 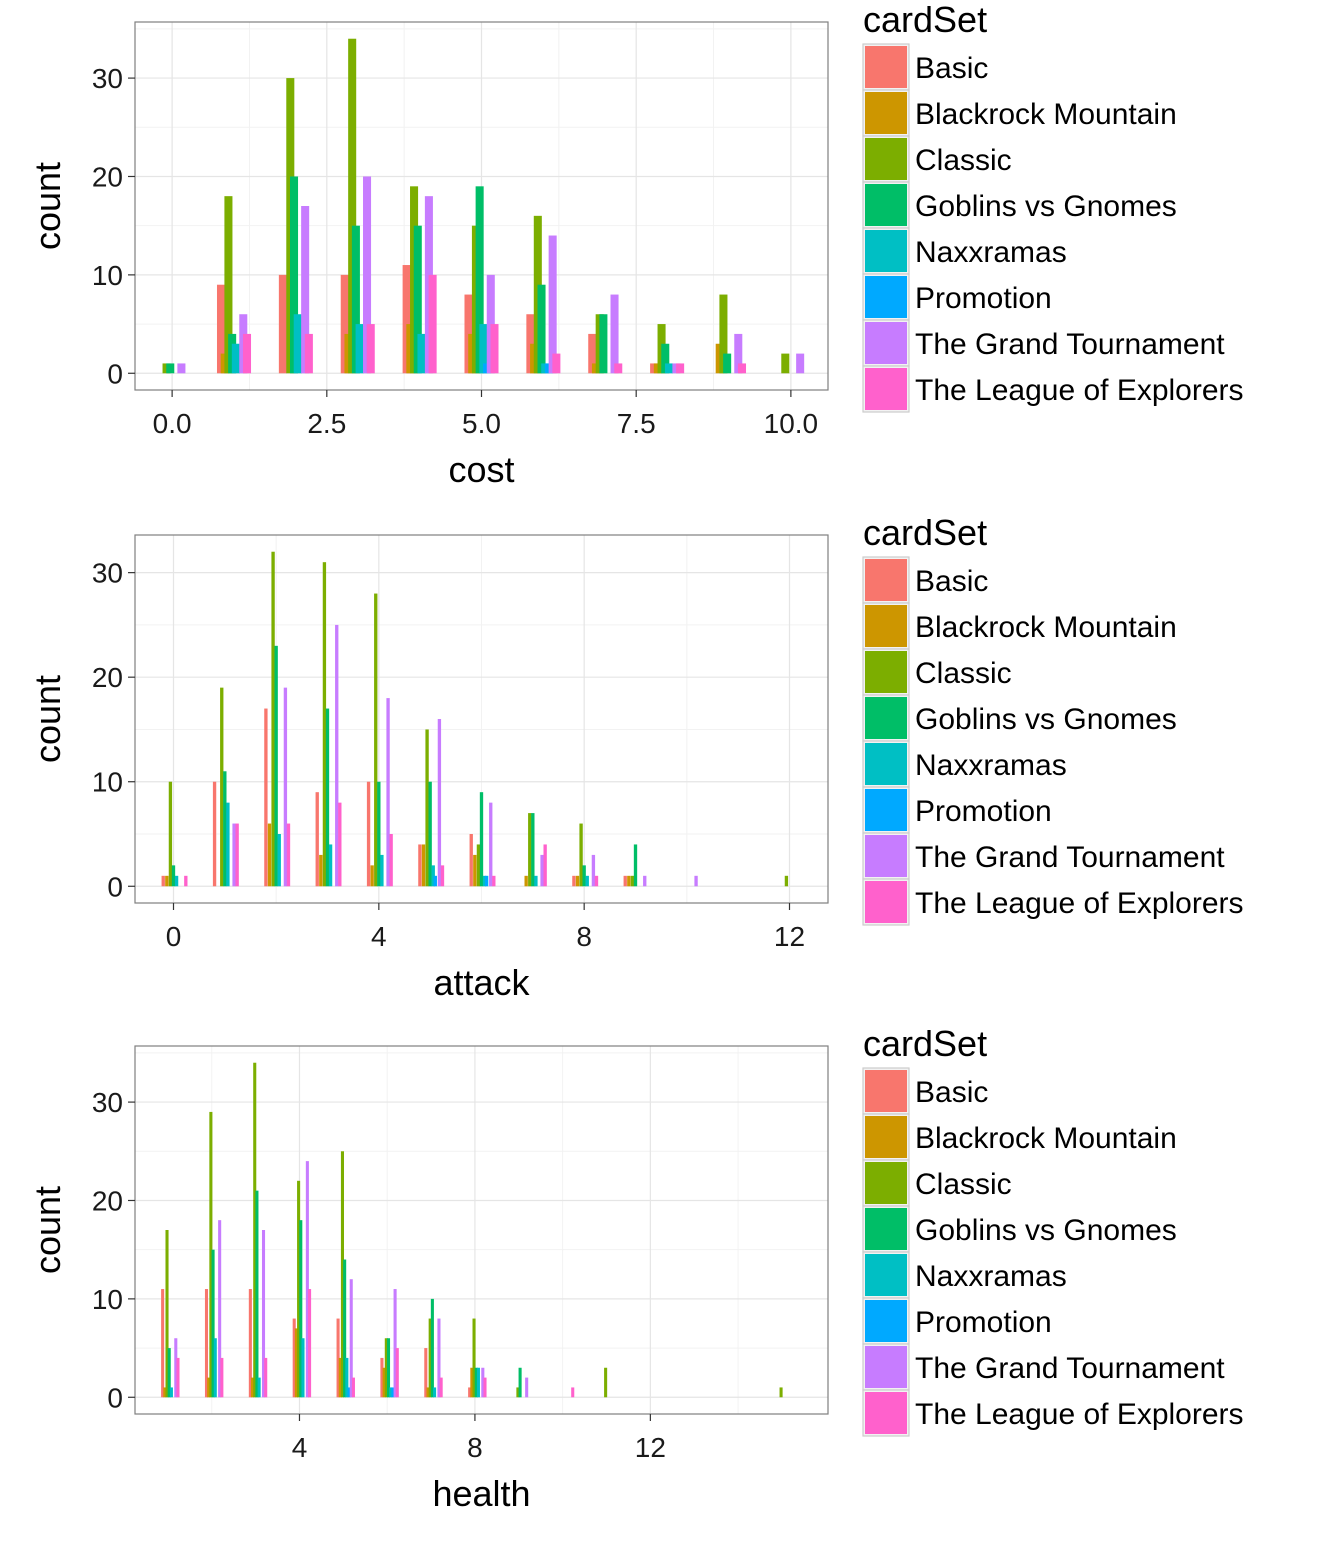 I want to click on legend-label: Promotion, so click(x=983, y=811).